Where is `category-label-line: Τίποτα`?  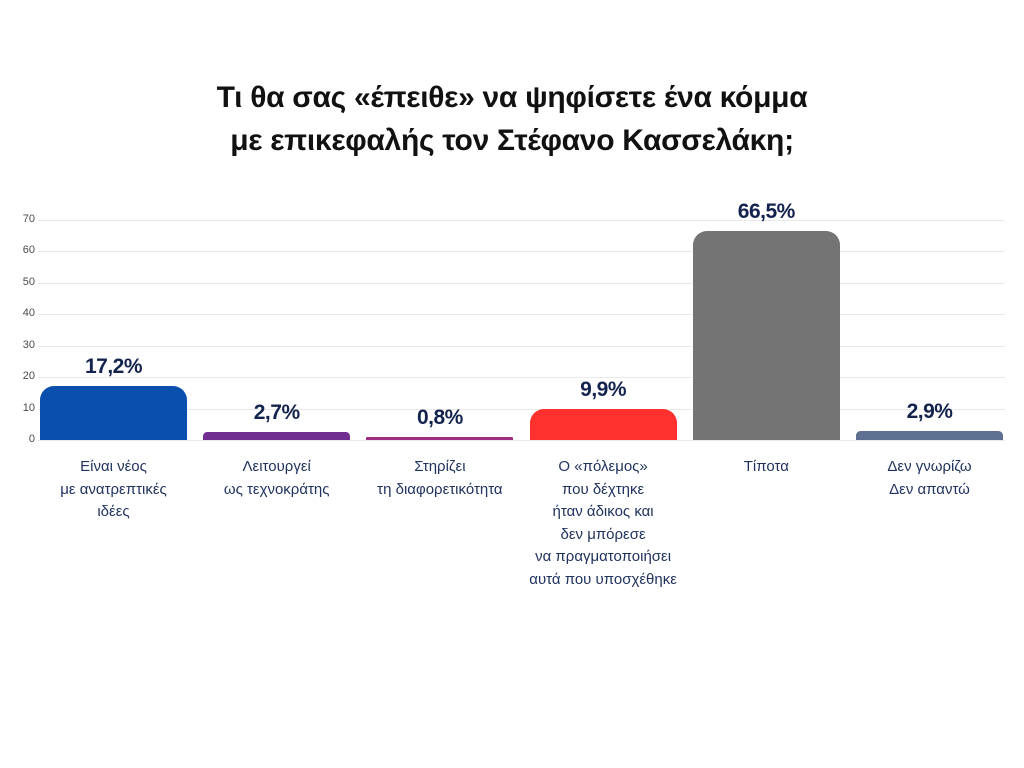 category-label-line: Τίποτα is located at coordinates (766, 466).